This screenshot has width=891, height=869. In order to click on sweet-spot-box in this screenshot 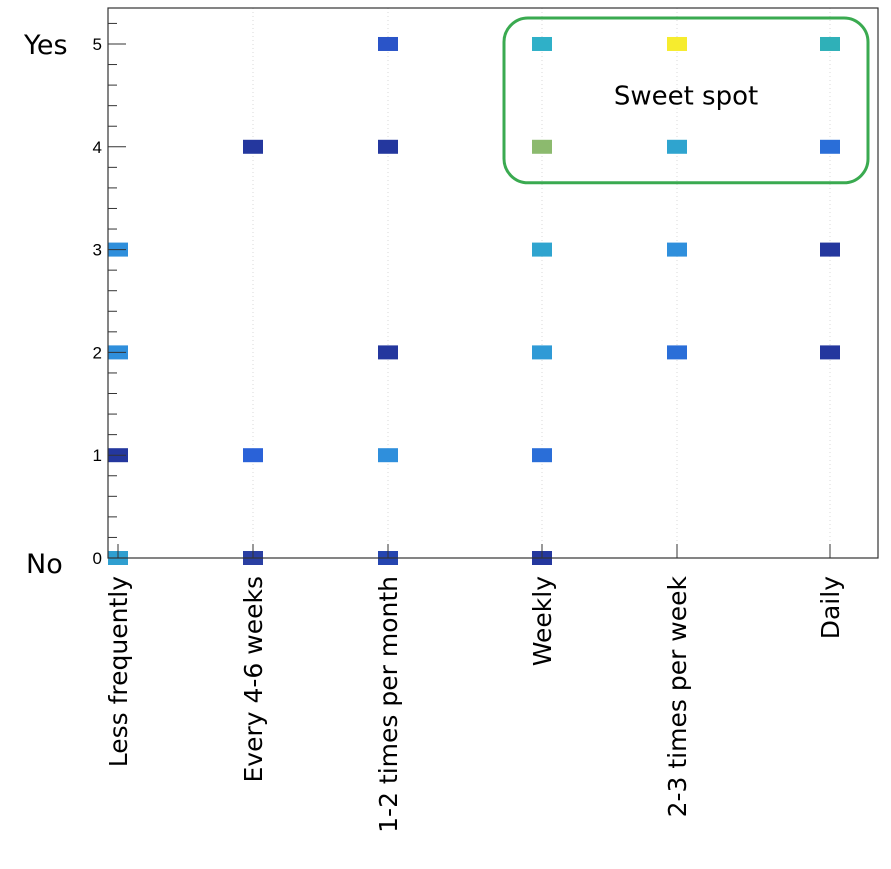, I will do `click(686, 100)`.